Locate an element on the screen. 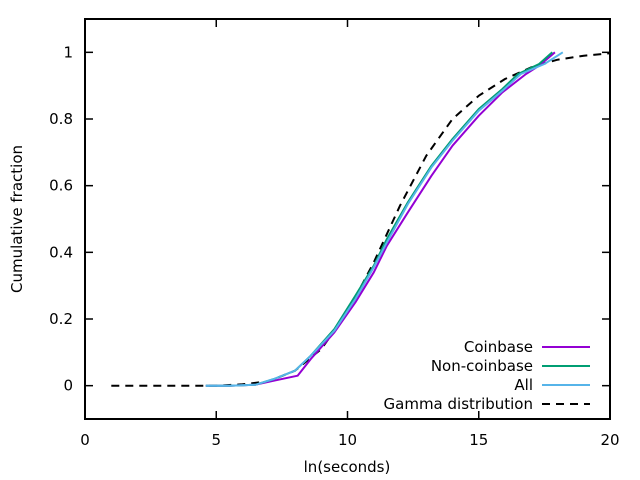  x-tick-label: 10 is located at coordinates (347, 440).